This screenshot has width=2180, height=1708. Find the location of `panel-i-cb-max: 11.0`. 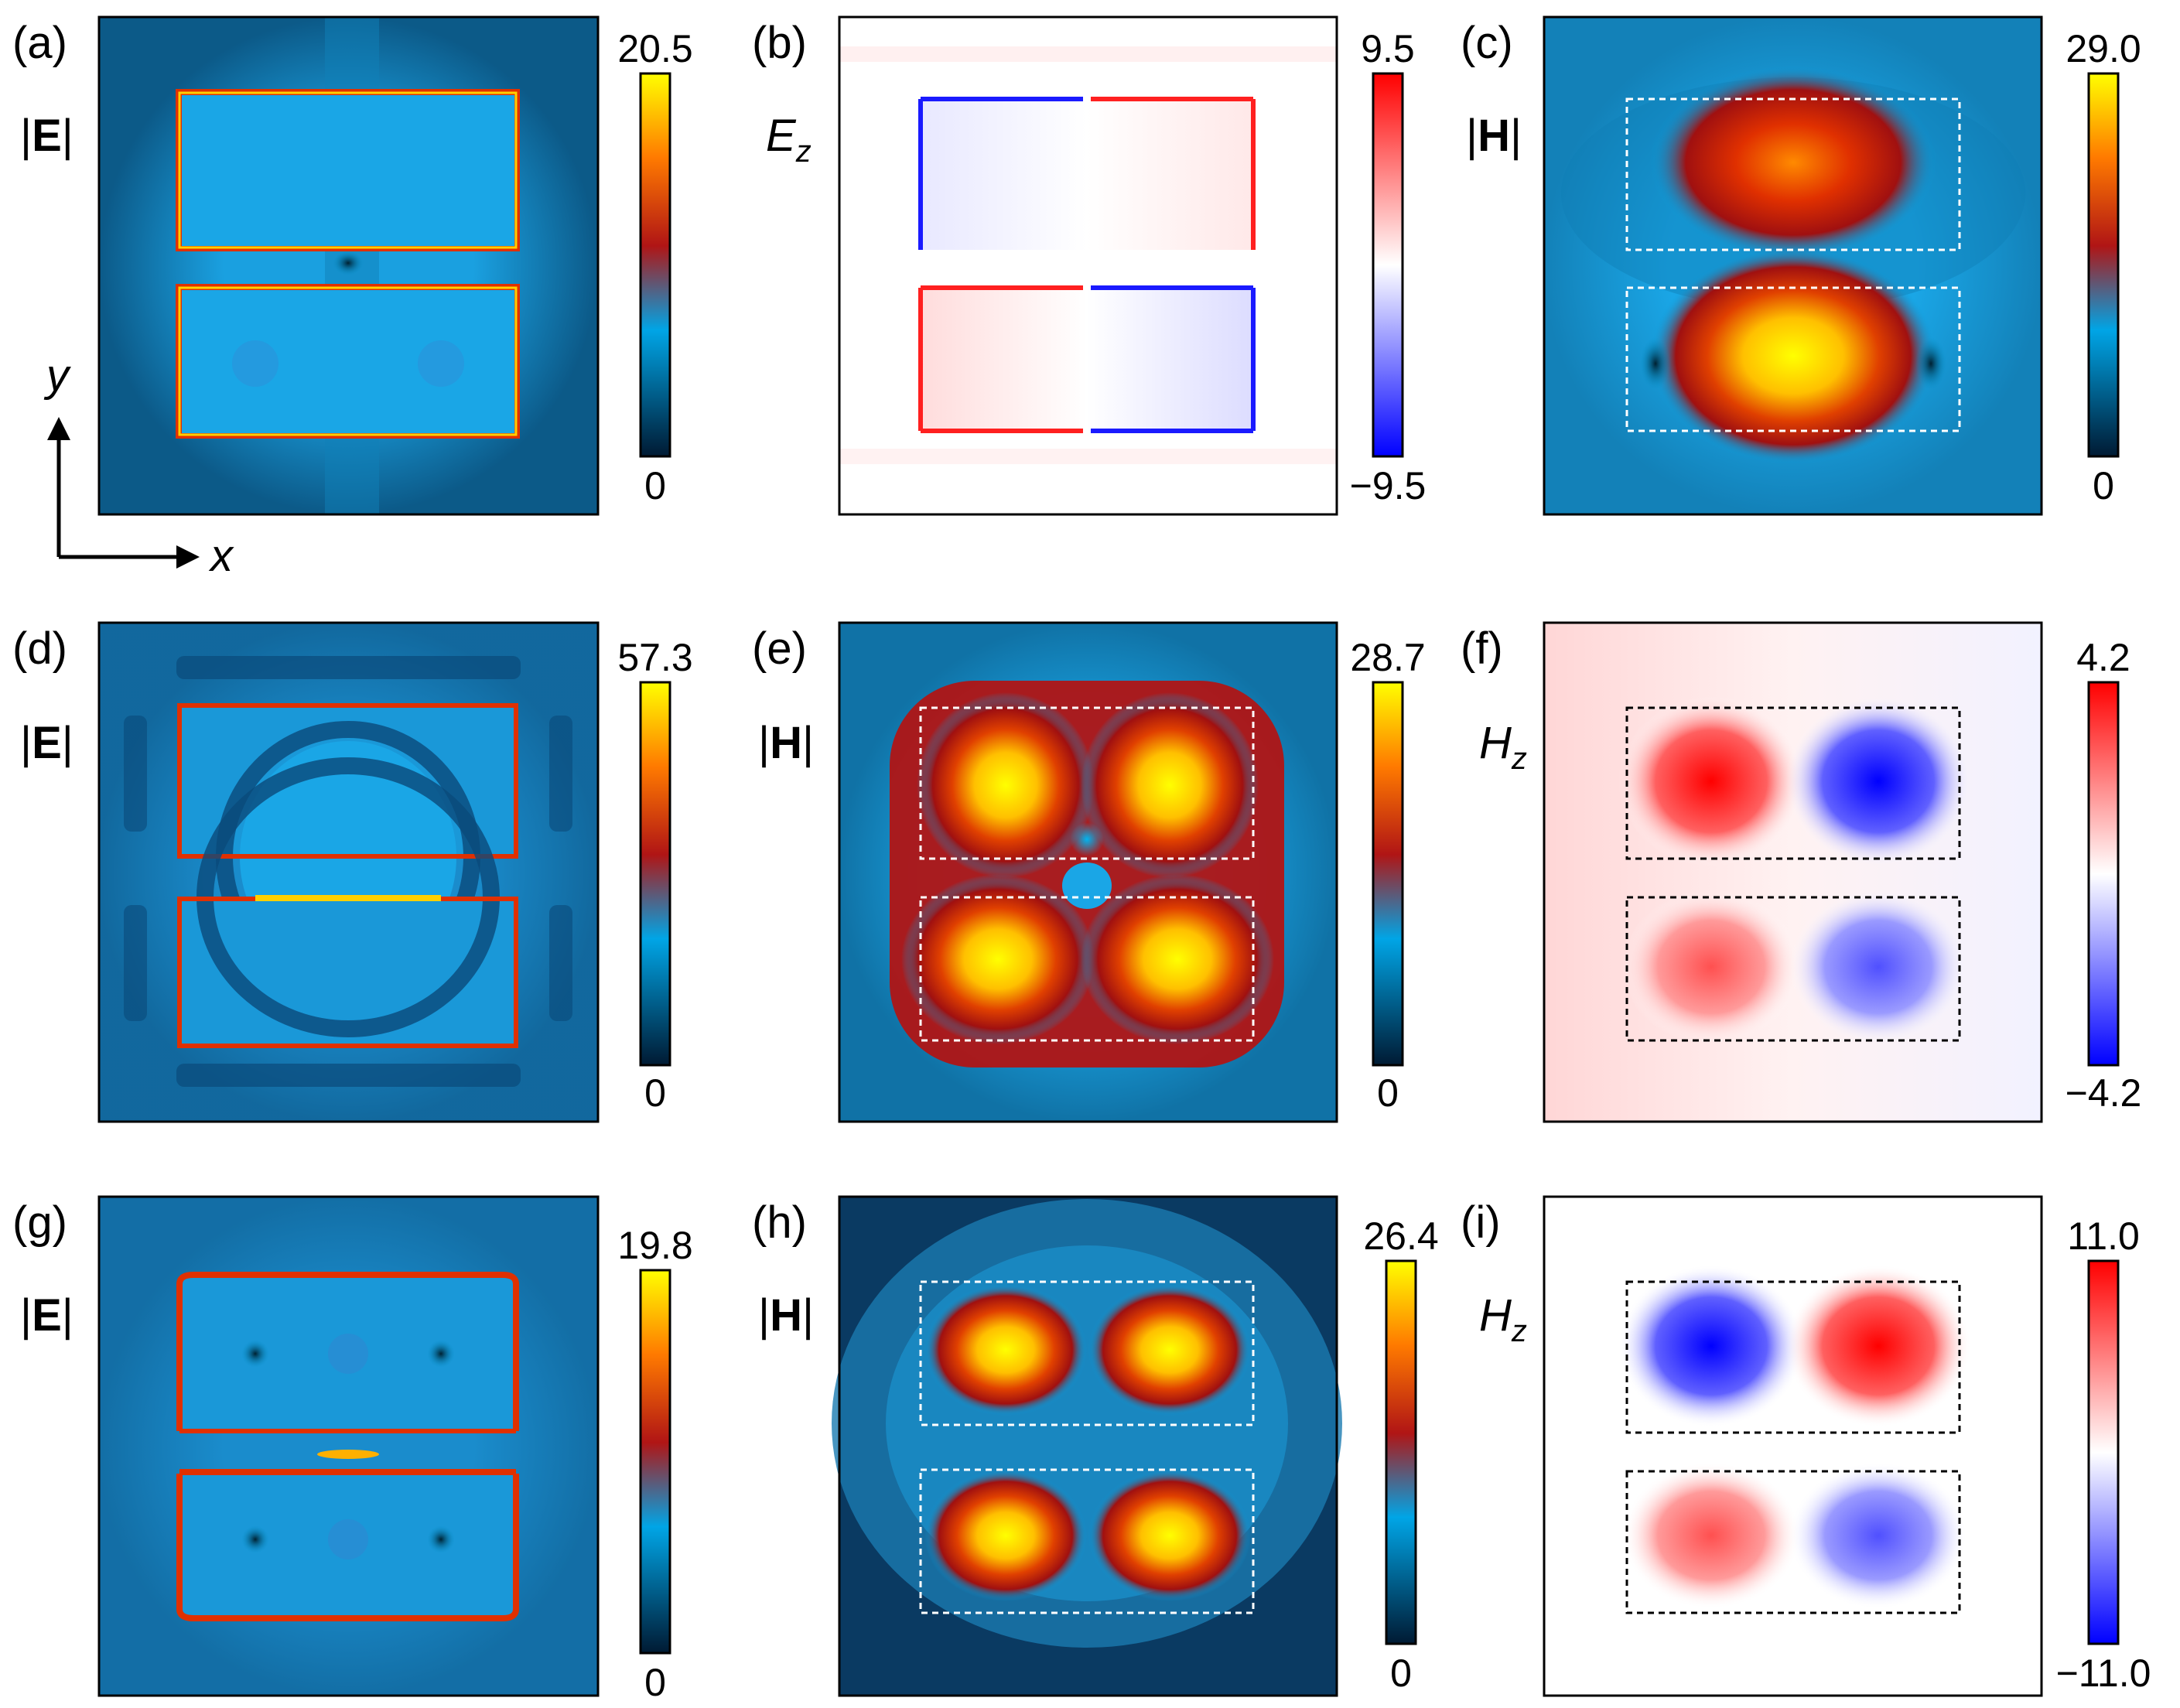

panel-i-cb-max: 11.0 is located at coordinates (2103, 1236).